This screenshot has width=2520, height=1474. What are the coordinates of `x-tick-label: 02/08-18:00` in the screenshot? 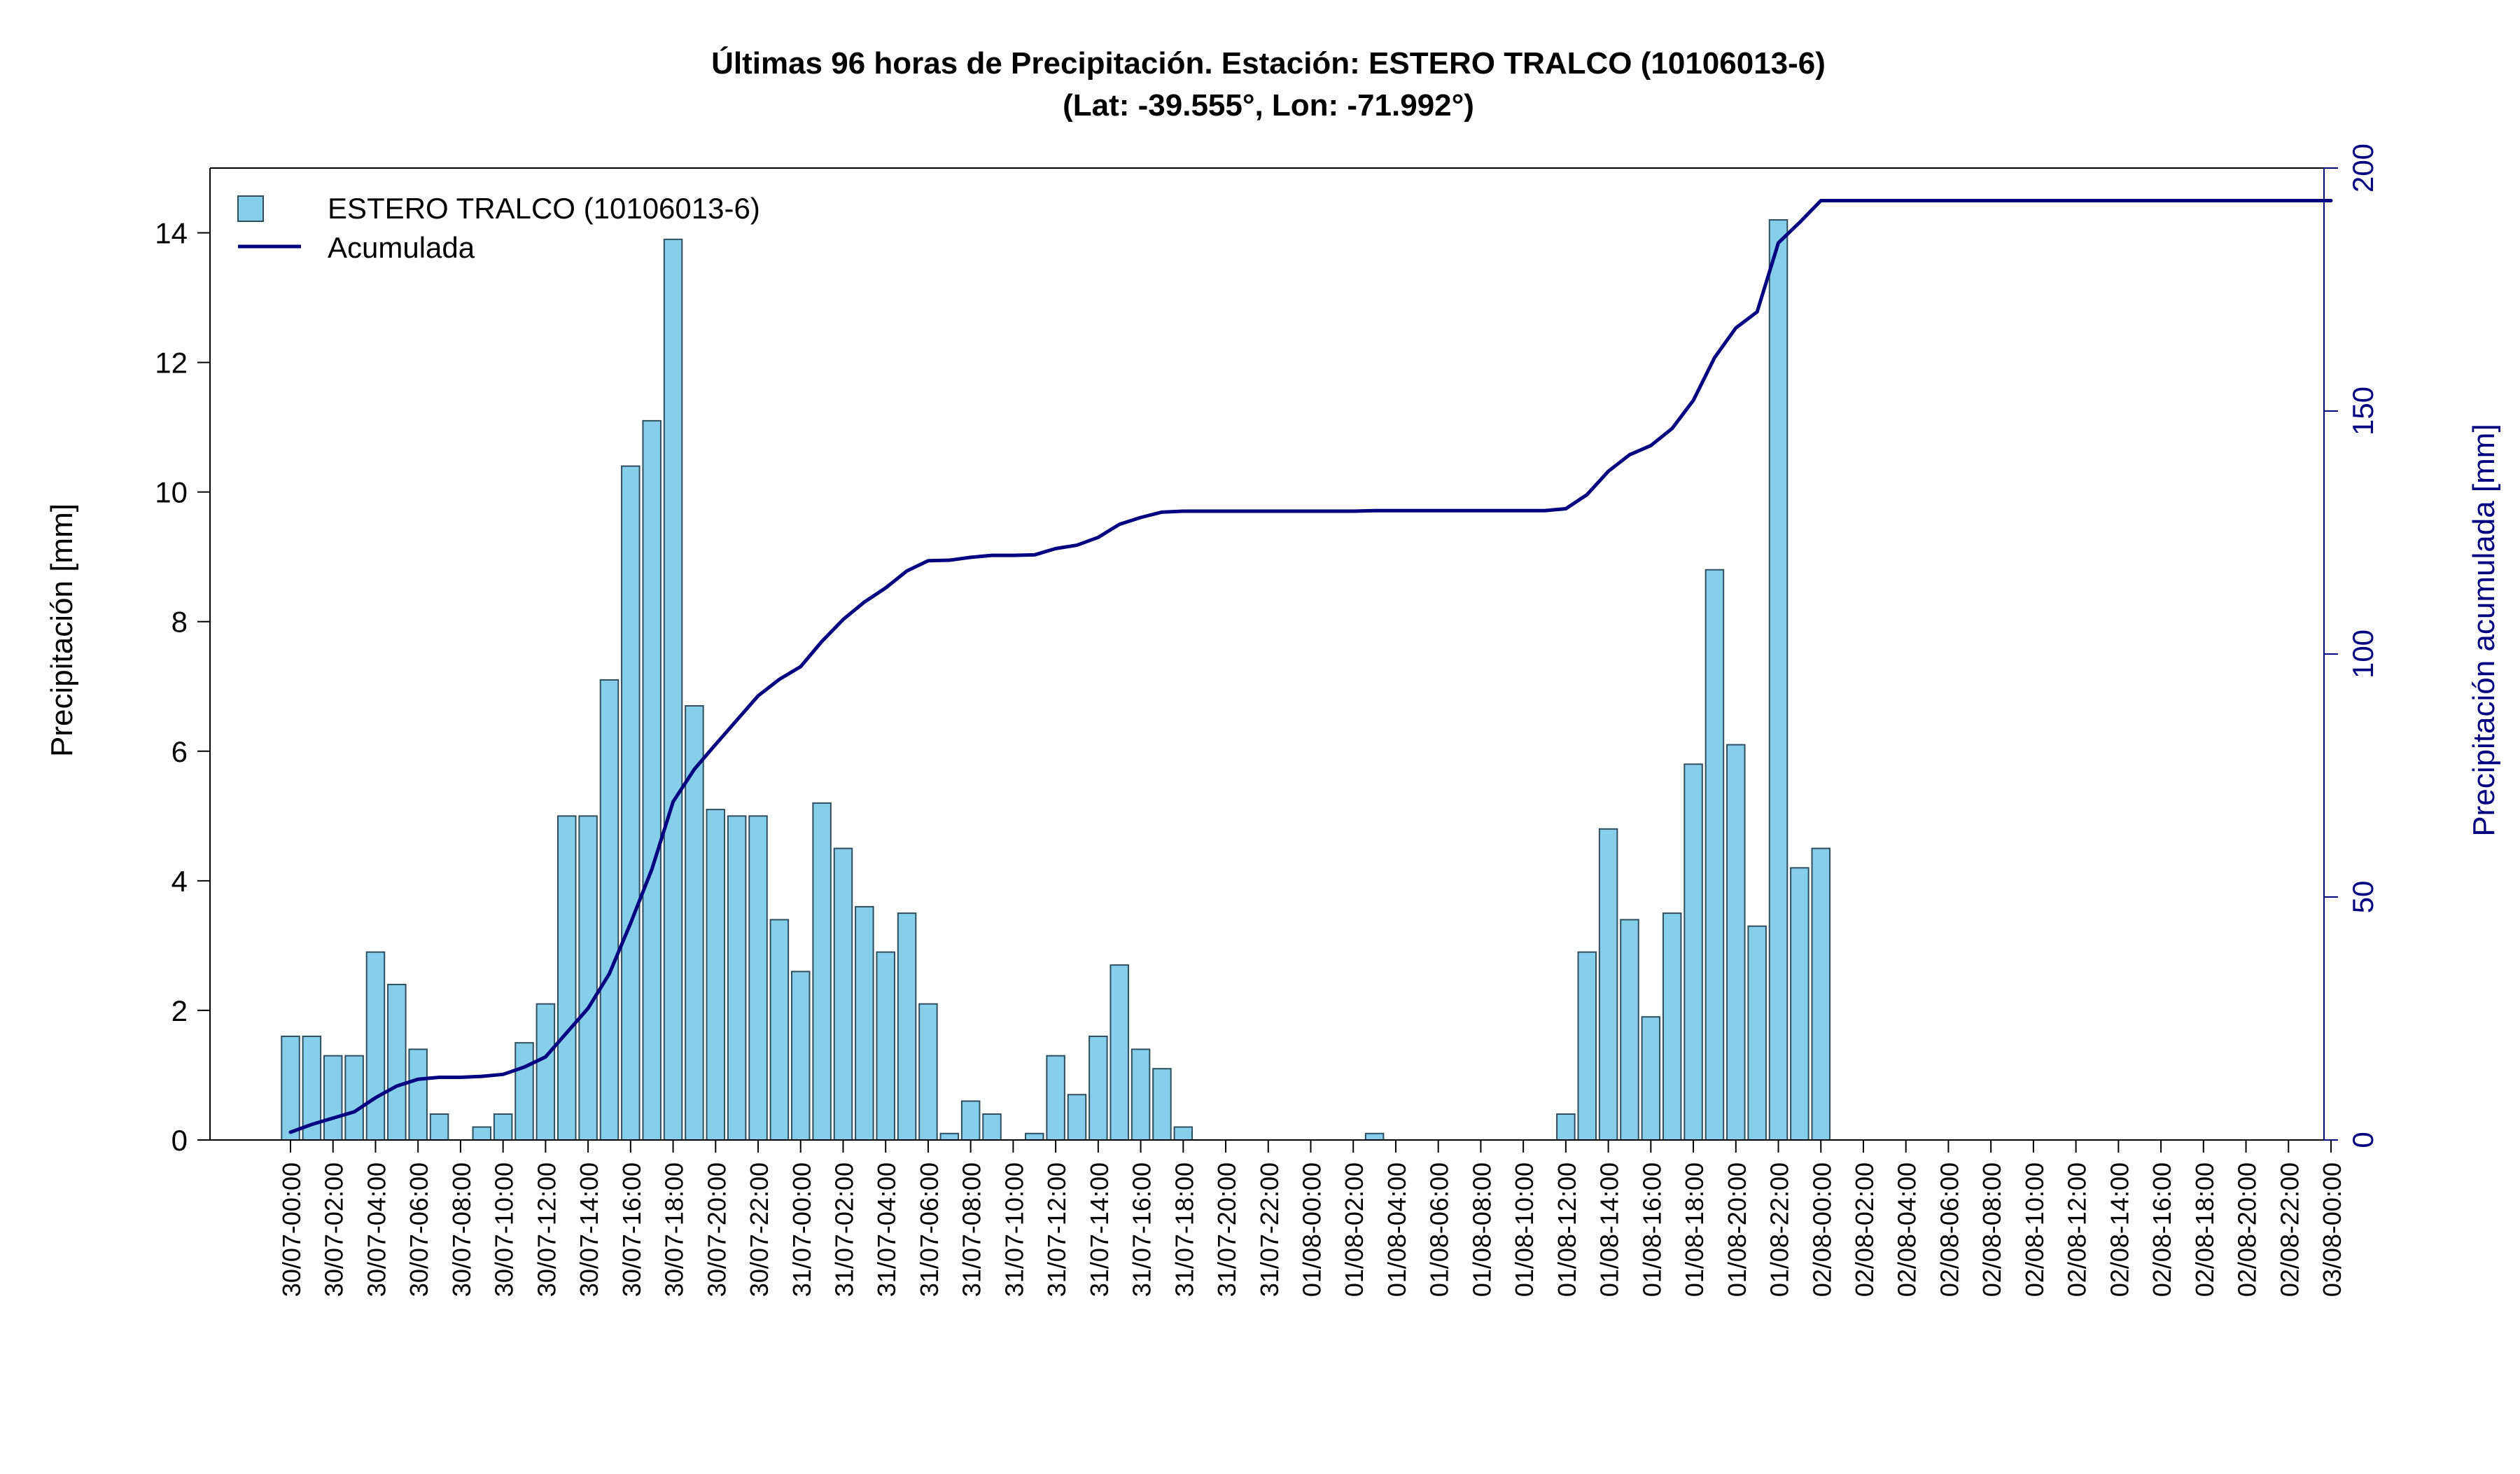 It's located at (2204, 1229).